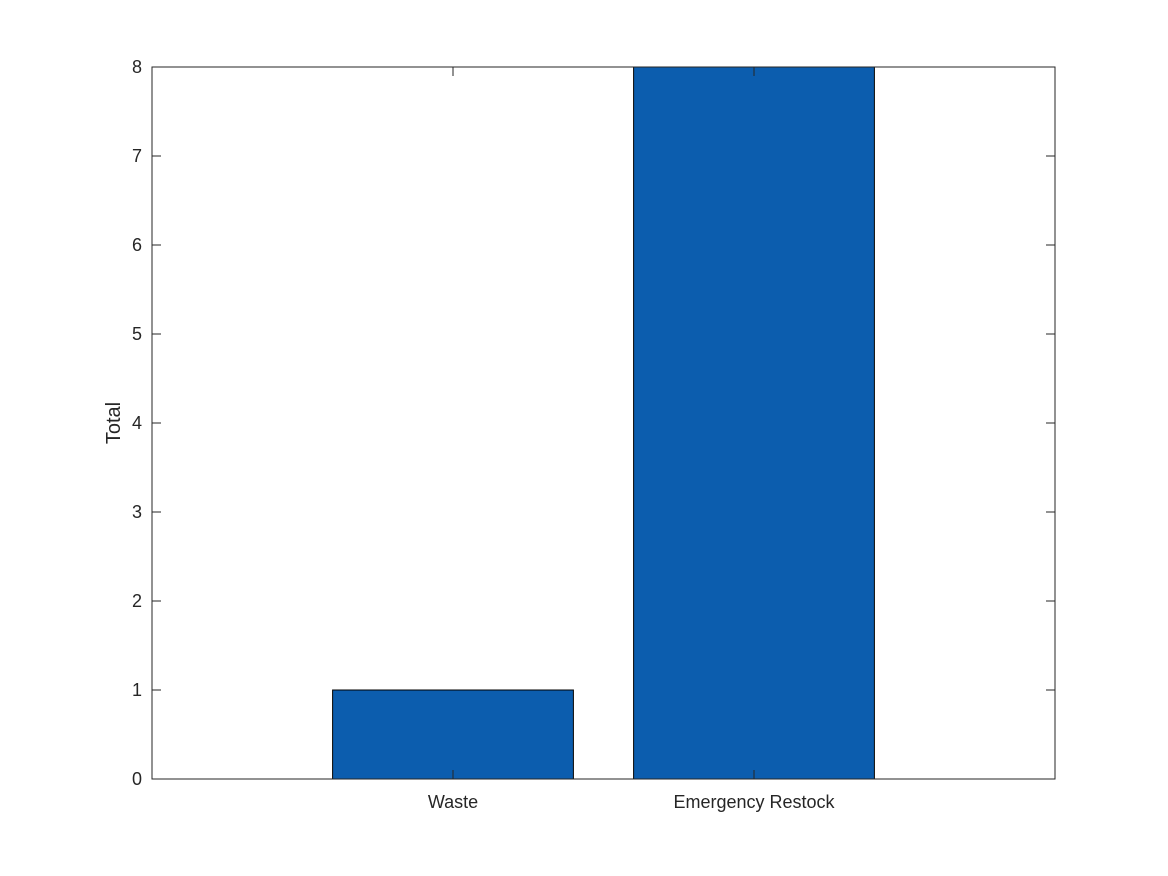 Image resolution: width=1168 pixels, height=876 pixels. What do you see at coordinates (137, 512) in the screenshot?
I see `y-tick-label-3: 3` at bounding box center [137, 512].